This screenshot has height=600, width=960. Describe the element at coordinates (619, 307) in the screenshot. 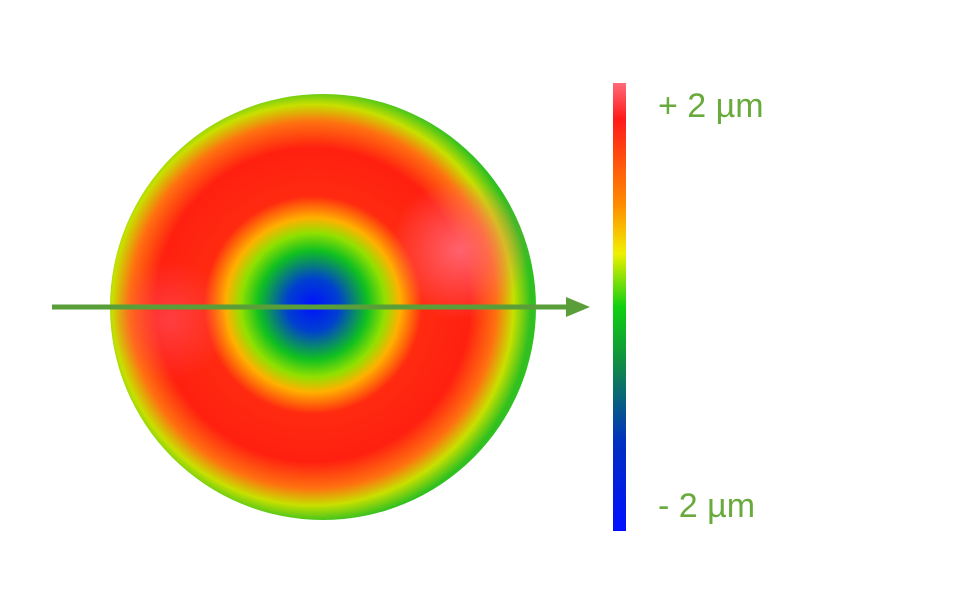

I see `colorbar` at that location.